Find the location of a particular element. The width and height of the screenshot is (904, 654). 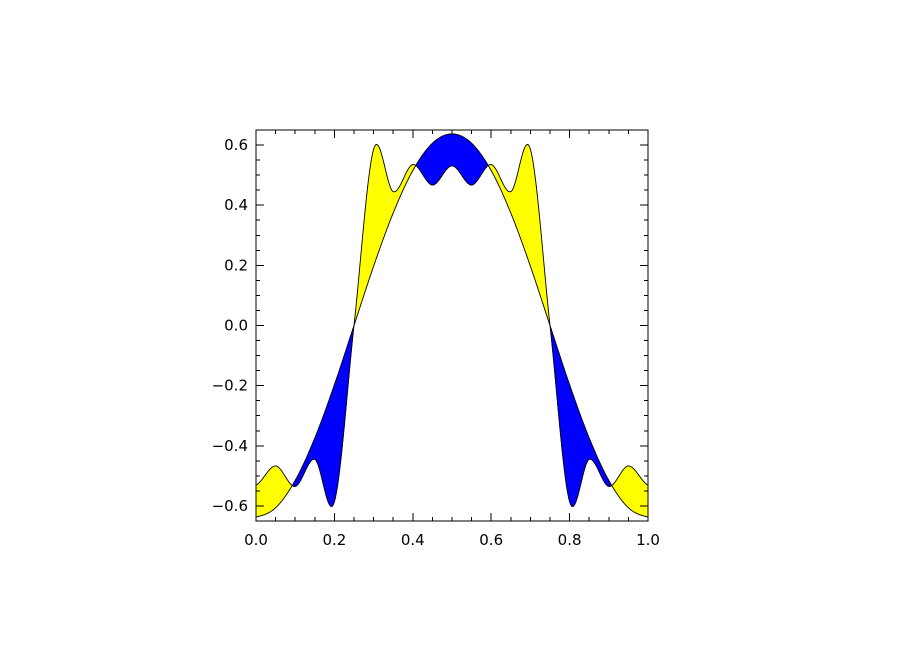

y-tick-label: 0.4 is located at coordinates (236, 205).